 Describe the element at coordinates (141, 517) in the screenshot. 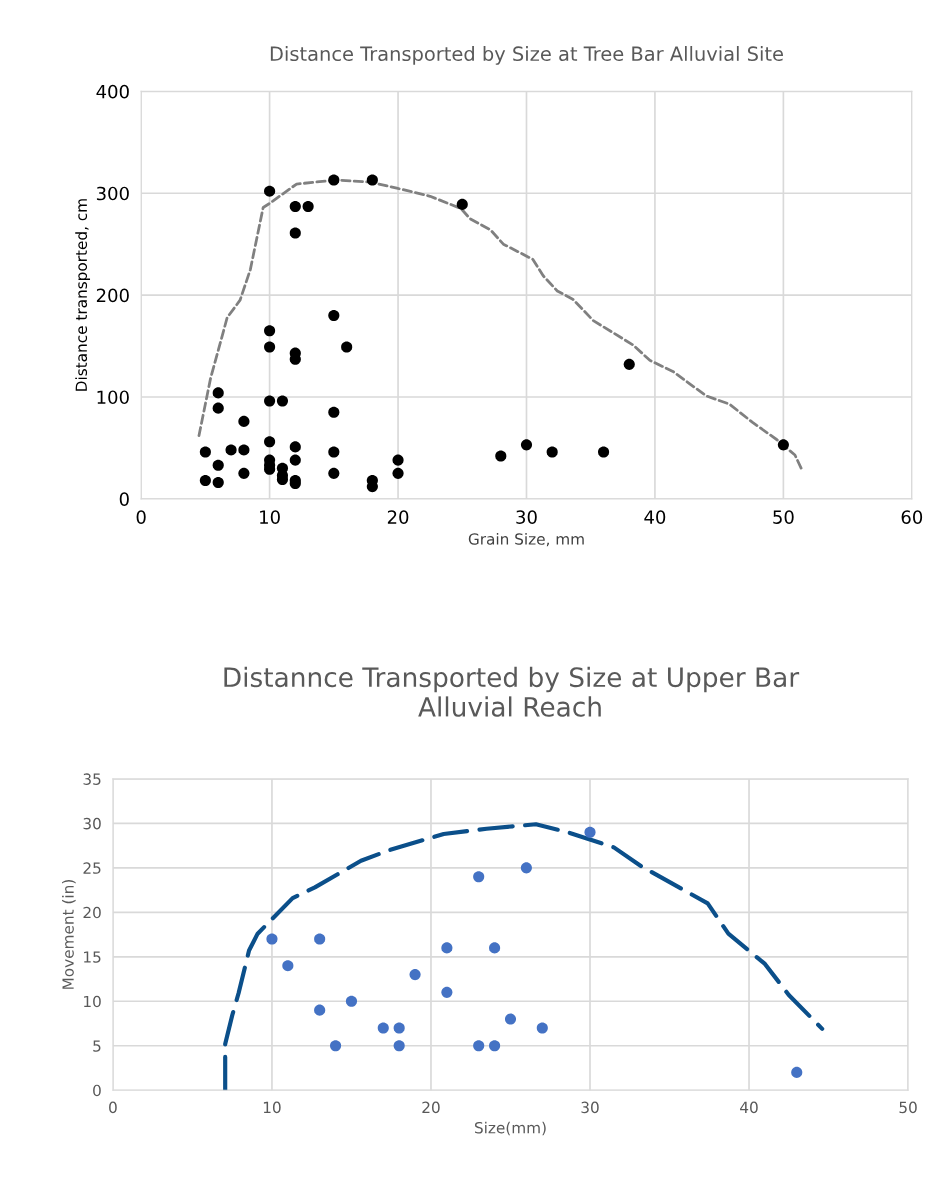

I see `x-tick-label: 0` at that location.